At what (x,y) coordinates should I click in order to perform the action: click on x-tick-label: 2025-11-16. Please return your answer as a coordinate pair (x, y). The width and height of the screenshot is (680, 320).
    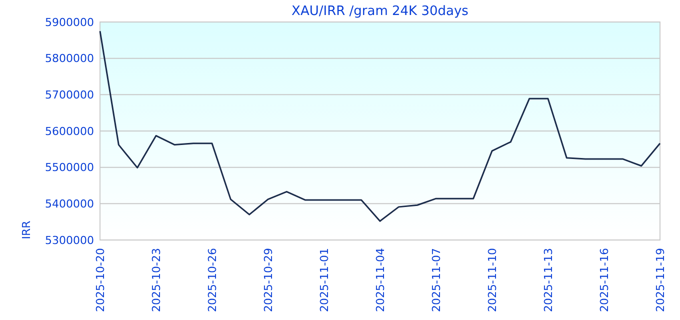
    Looking at the image, I should click on (604, 280).